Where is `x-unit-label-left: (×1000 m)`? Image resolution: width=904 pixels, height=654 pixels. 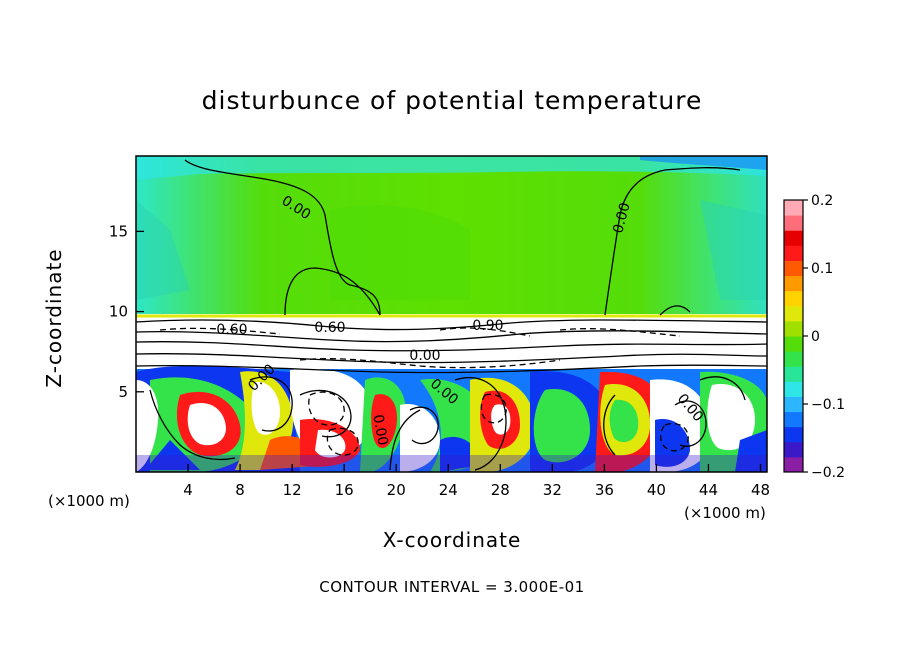
x-unit-label-left: (×1000 m) is located at coordinates (89, 501).